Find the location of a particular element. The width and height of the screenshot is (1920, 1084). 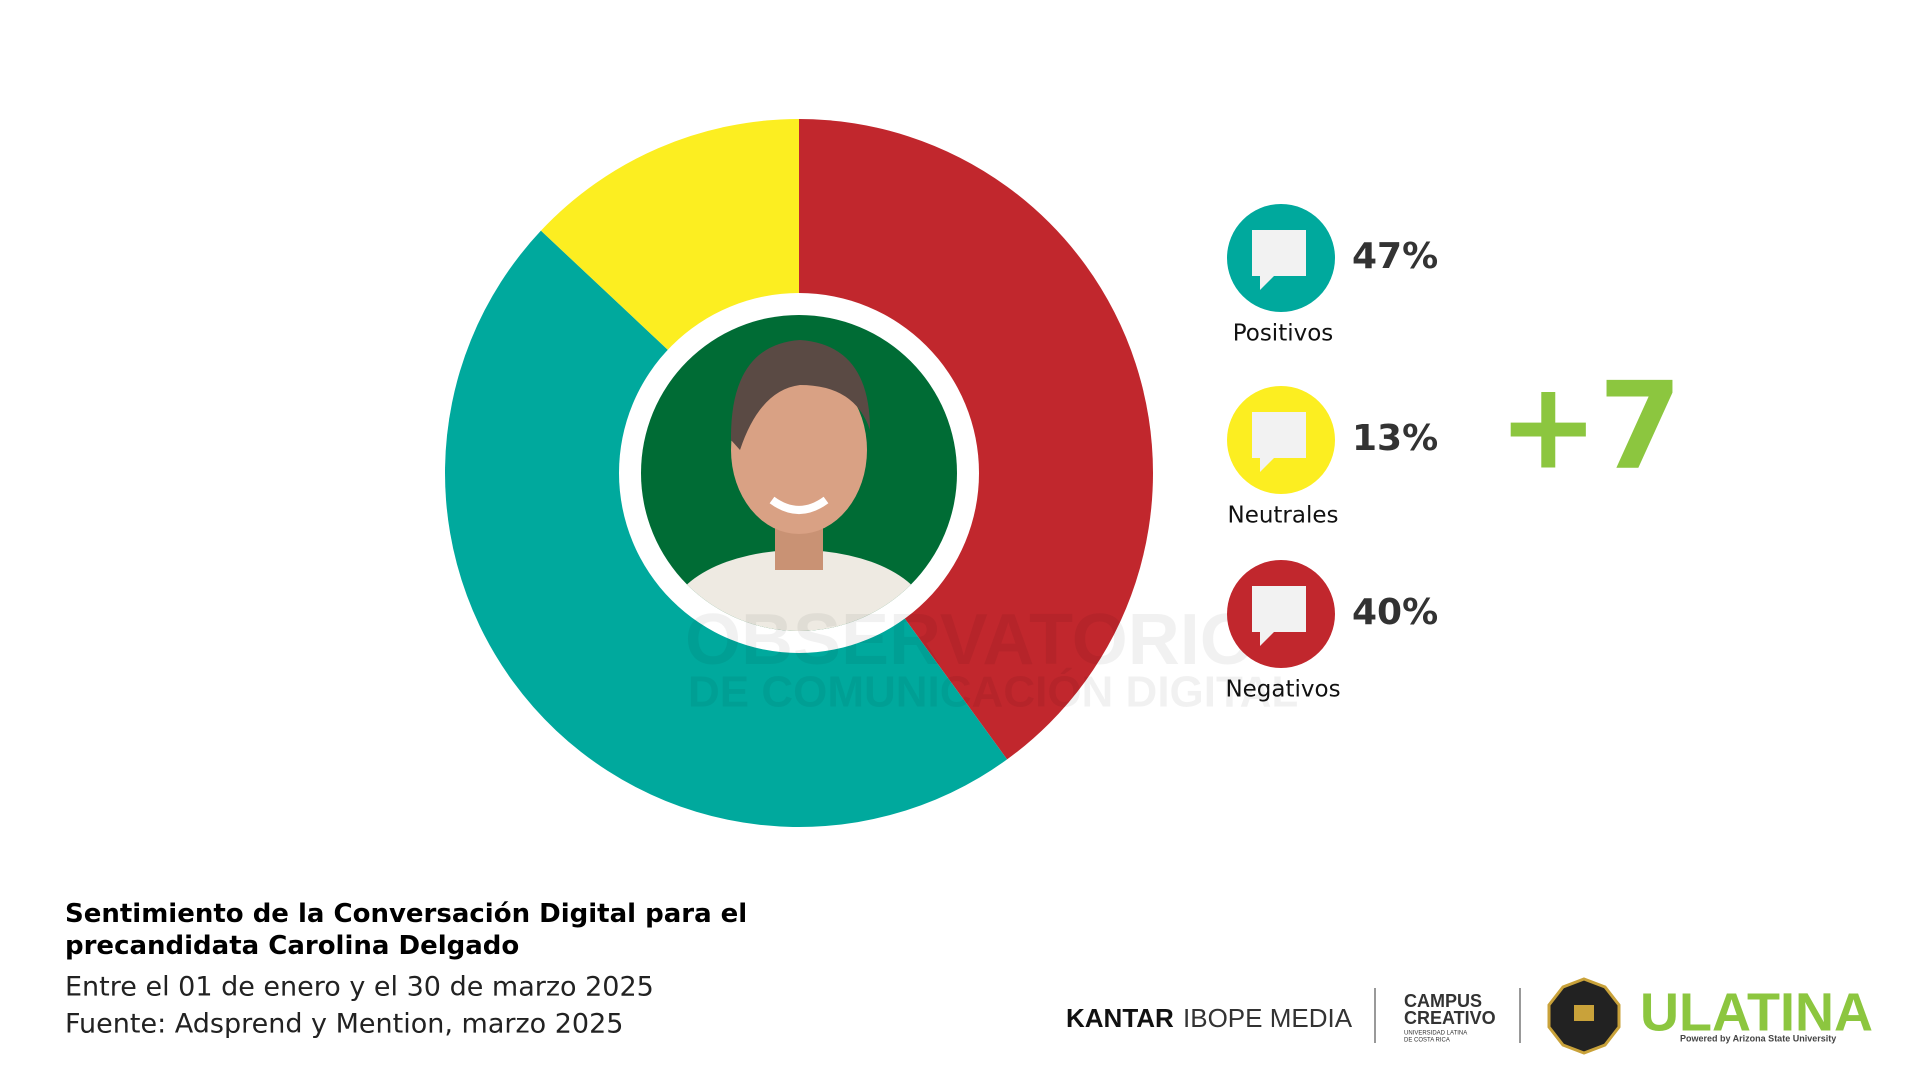

legend: 47% Positivos 13% Neutrales 40% Negativos is located at coordinates (1331, 453).